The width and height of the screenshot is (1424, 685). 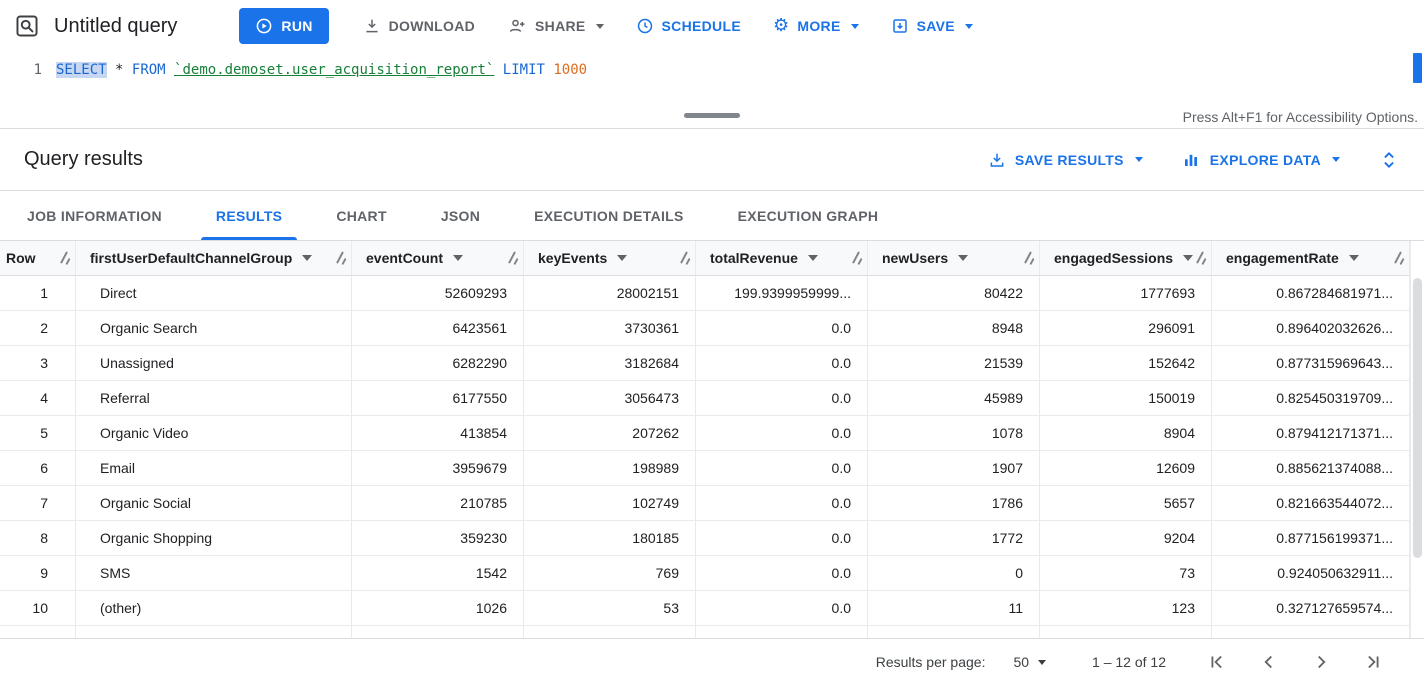 What do you see at coordinates (81, 70) in the screenshot?
I see `sql-keyword-select: SELECT` at bounding box center [81, 70].